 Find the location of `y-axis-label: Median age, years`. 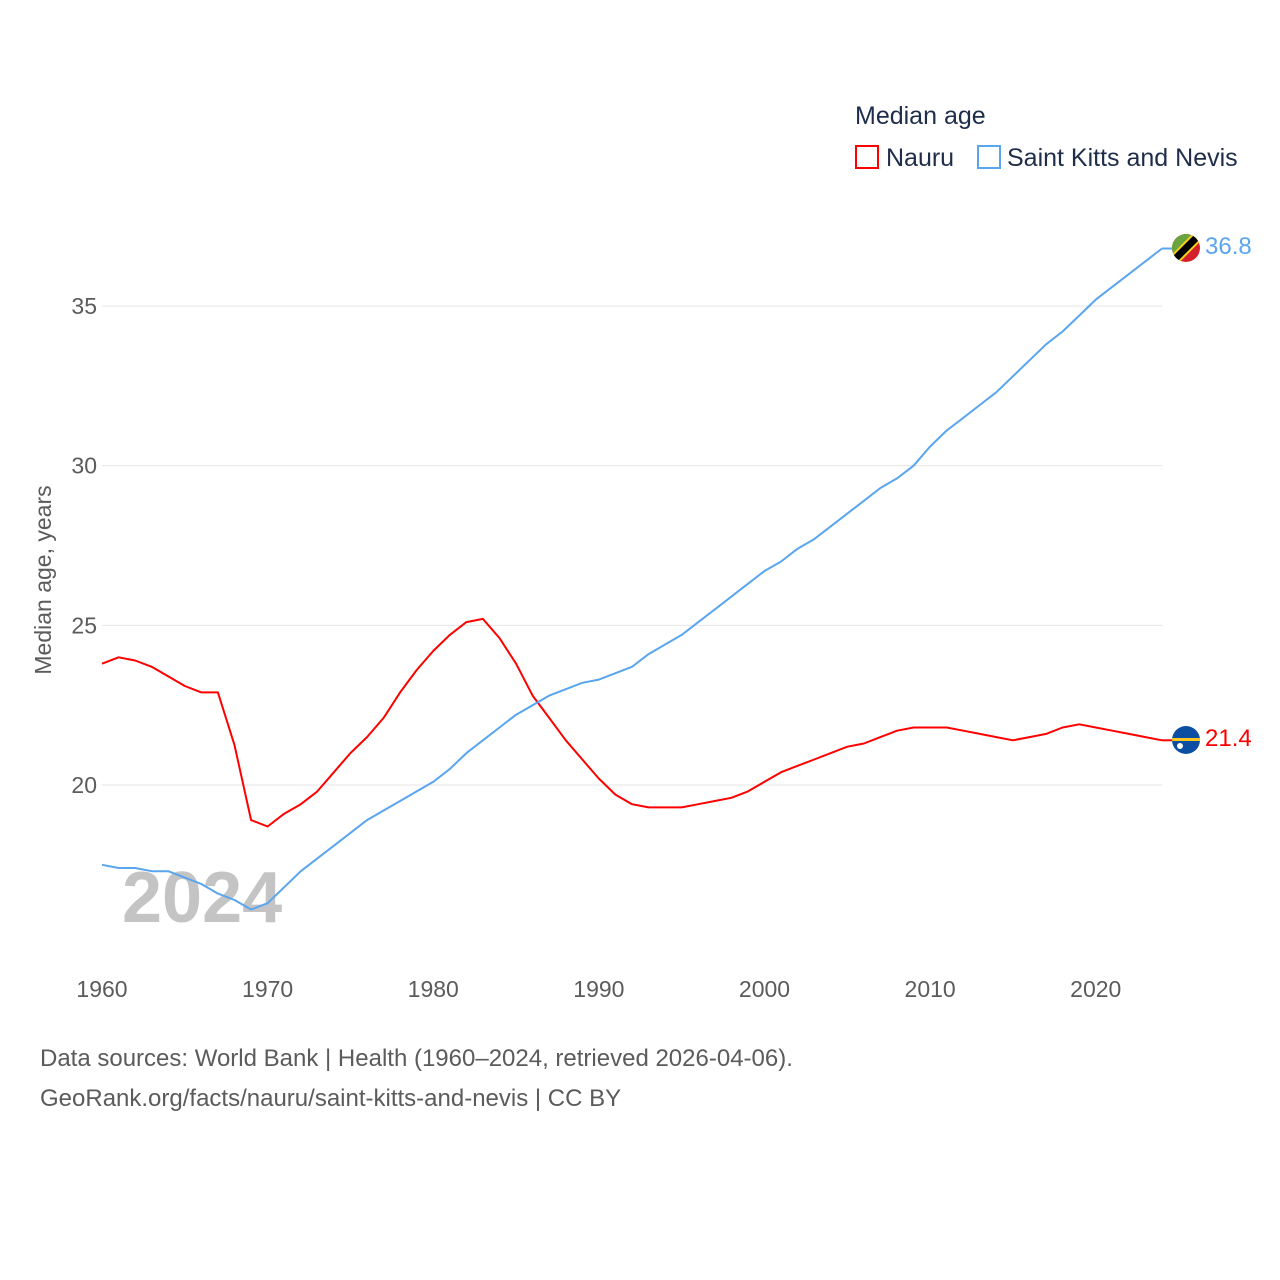

y-axis-label: Median age, years is located at coordinates (43, 579).